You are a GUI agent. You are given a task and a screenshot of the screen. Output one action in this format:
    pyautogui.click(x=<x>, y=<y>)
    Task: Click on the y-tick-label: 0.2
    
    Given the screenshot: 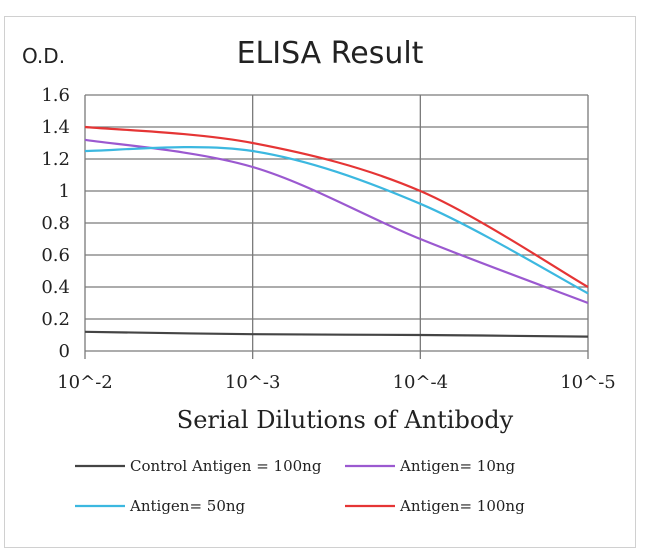 What is the action you would take?
    pyautogui.click(x=55, y=319)
    